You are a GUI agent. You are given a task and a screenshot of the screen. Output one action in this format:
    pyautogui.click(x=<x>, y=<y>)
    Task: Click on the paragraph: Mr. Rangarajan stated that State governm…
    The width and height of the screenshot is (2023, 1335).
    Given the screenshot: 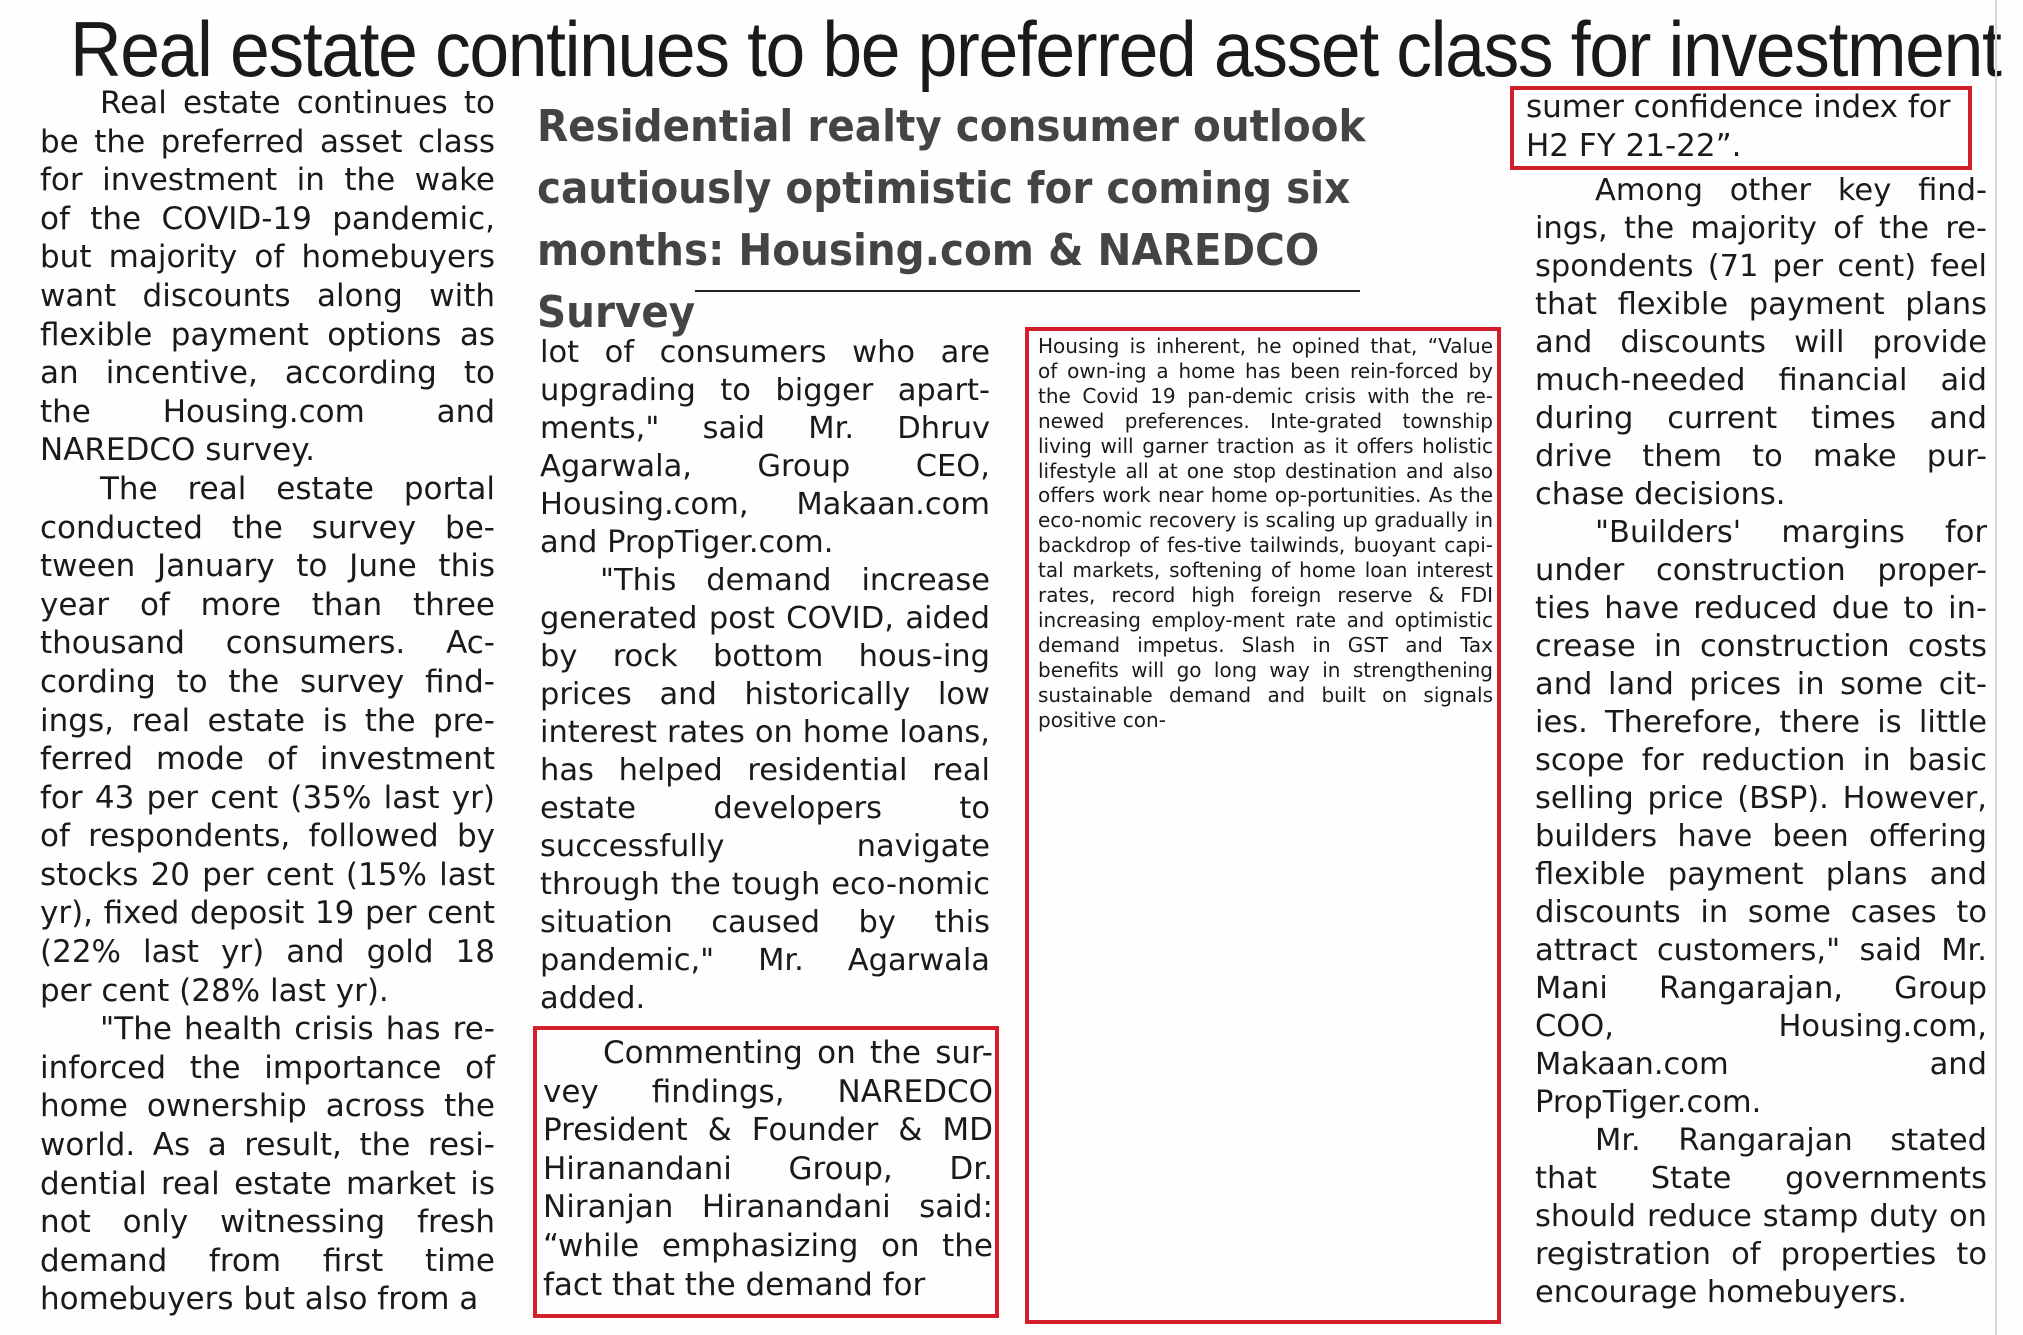 What is the action you would take?
    pyautogui.click(x=1761, y=1216)
    